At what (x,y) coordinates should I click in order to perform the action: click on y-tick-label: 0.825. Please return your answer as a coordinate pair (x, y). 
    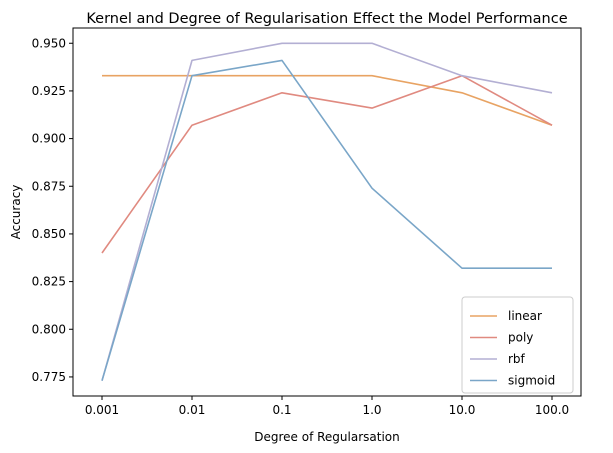
    Looking at the image, I should click on (49, 282).